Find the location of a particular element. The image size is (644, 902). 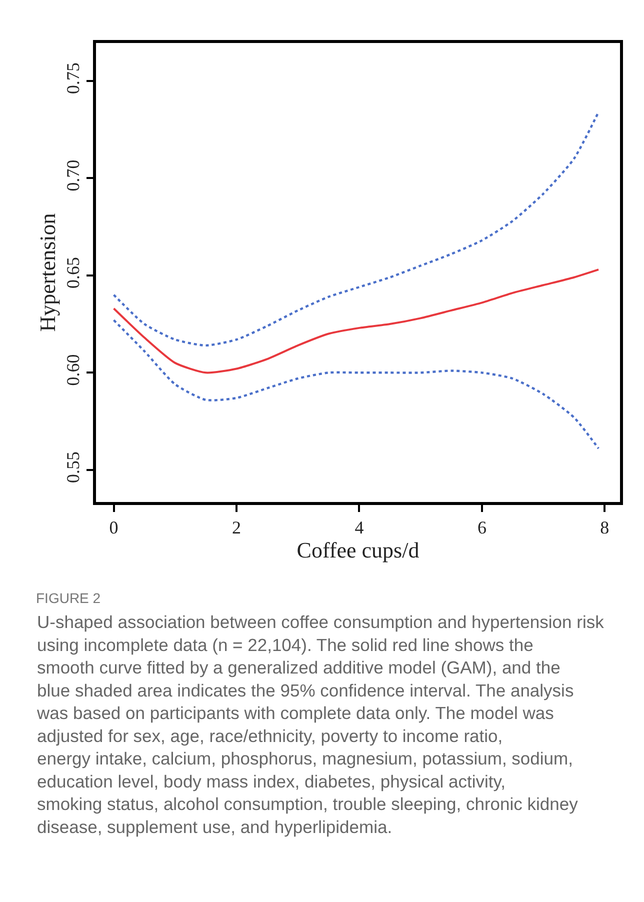

x-tick-label: 8 is located at coordinates (605, 527).